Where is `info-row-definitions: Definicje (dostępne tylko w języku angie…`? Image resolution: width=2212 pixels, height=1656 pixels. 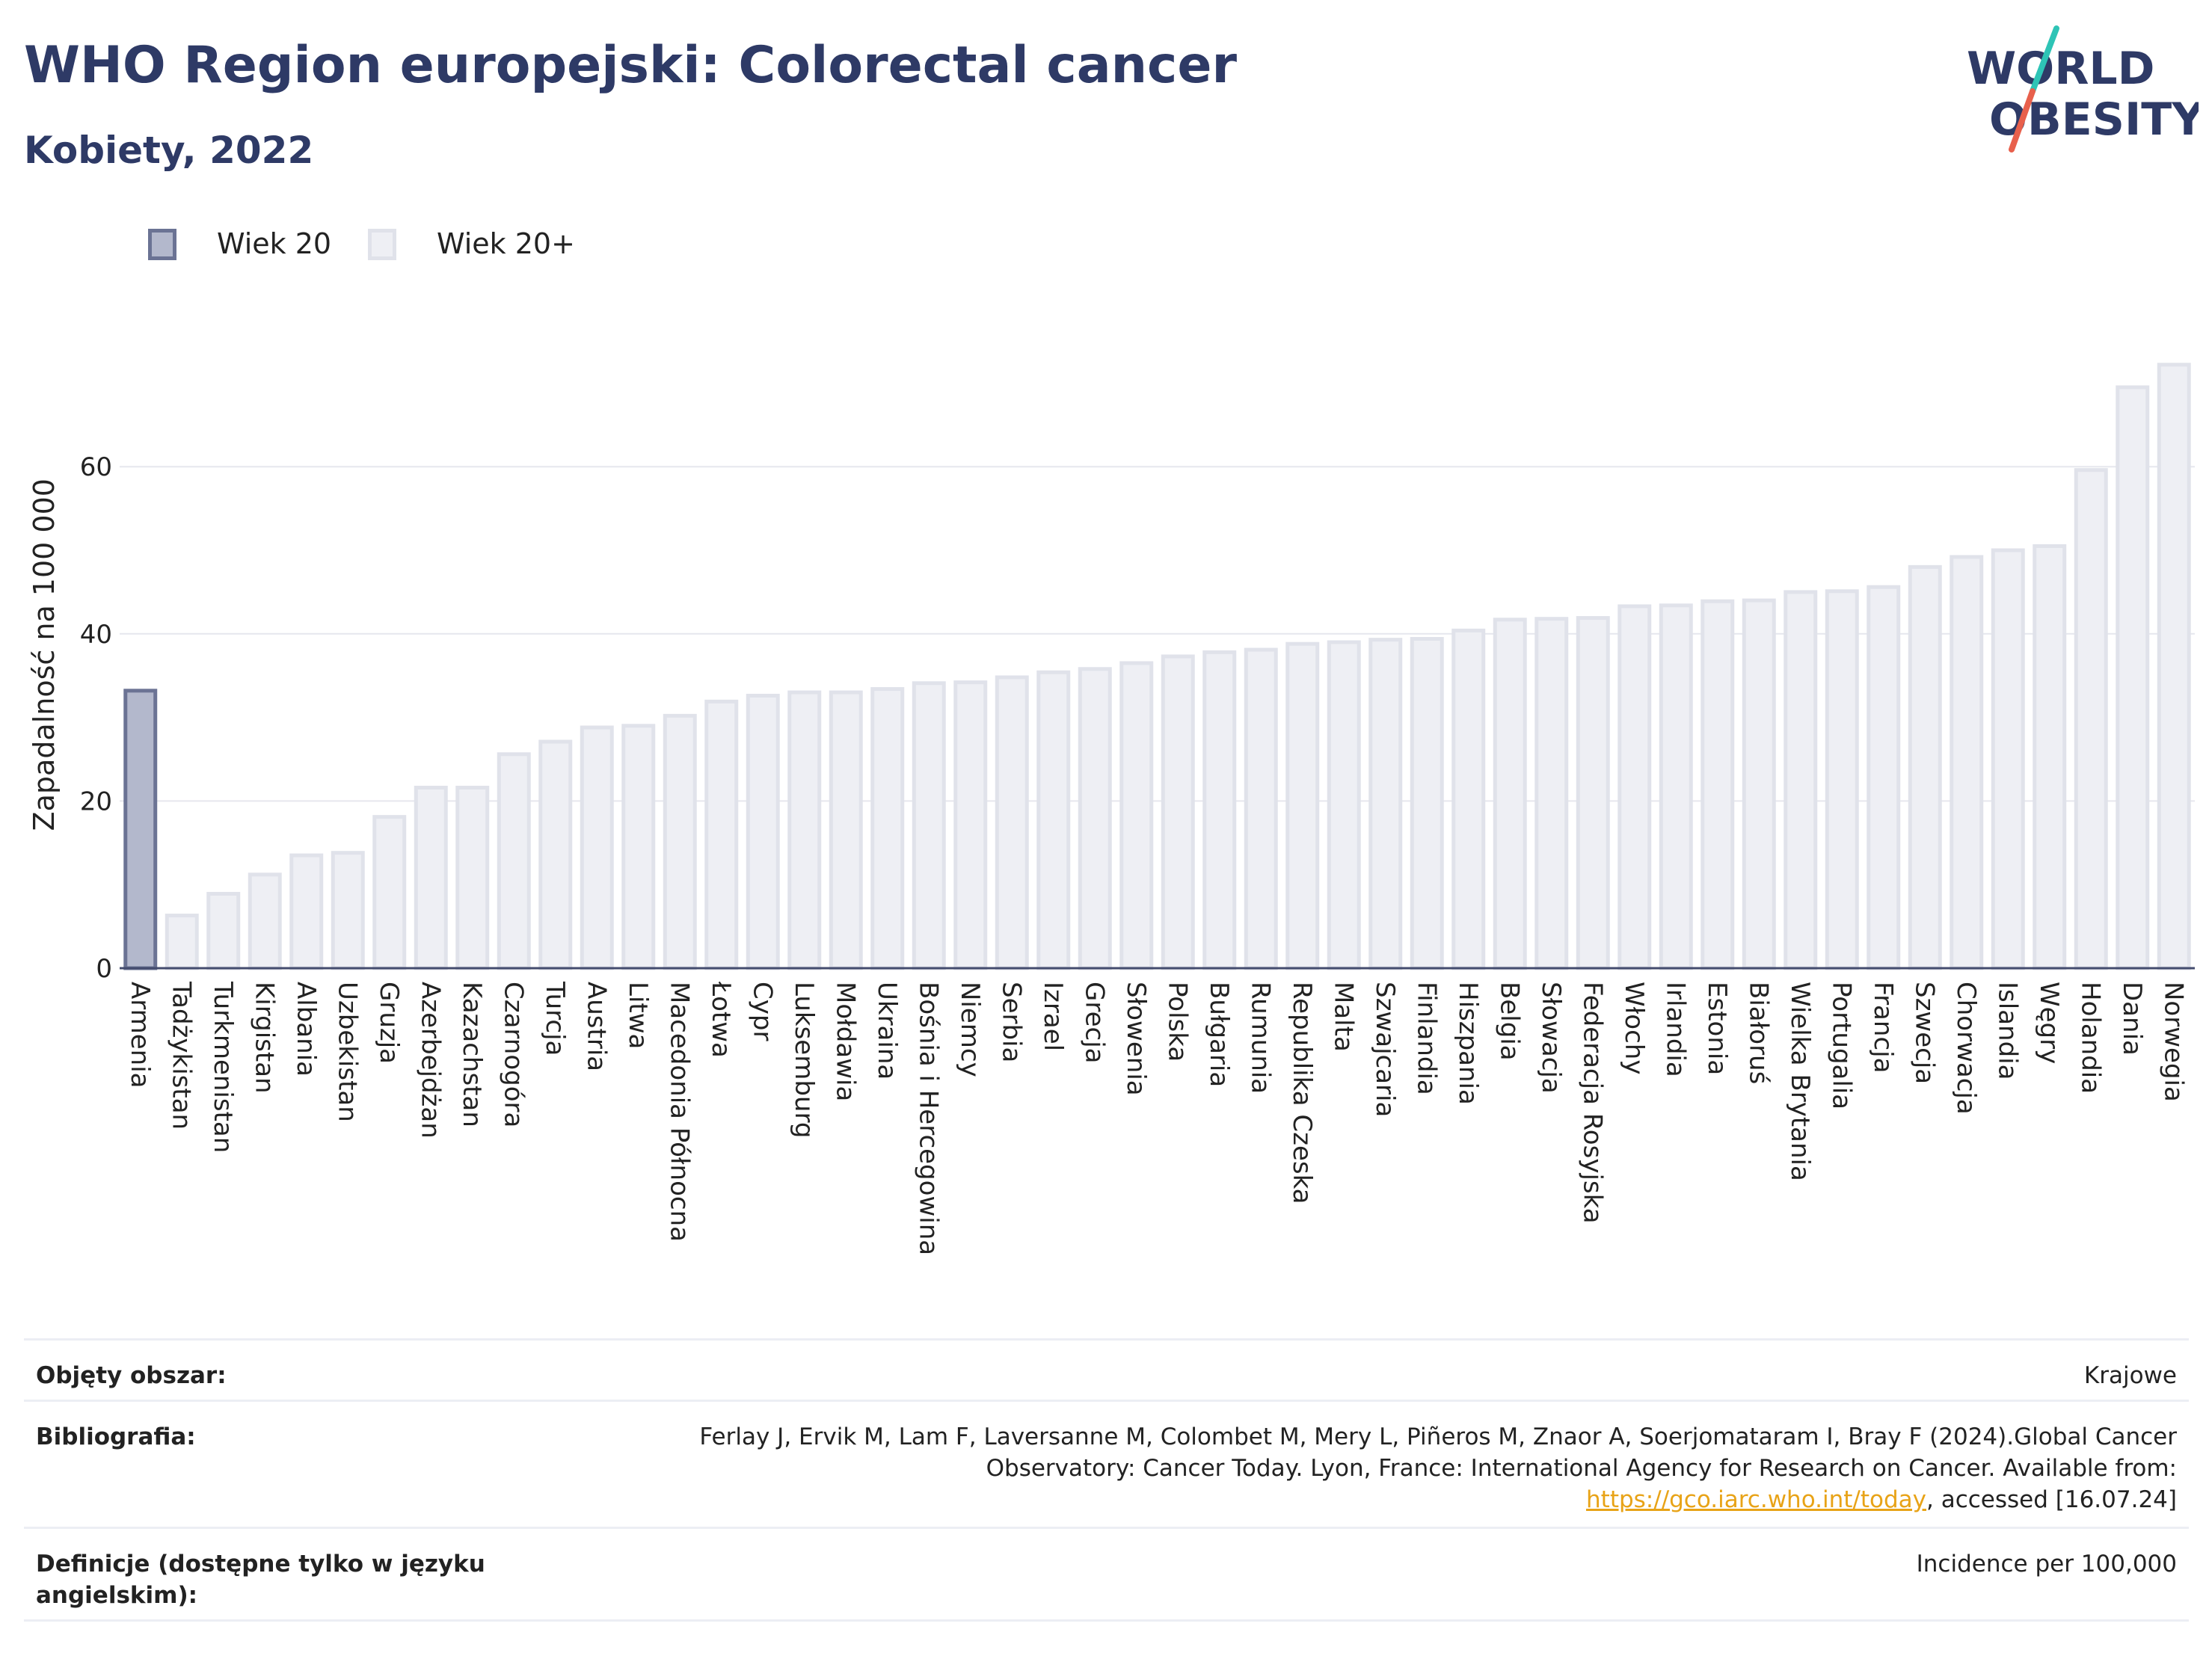 info-row-definitions: Definicje (dostępne tylko w języku angie… is located at coordinates (1106, 1574).